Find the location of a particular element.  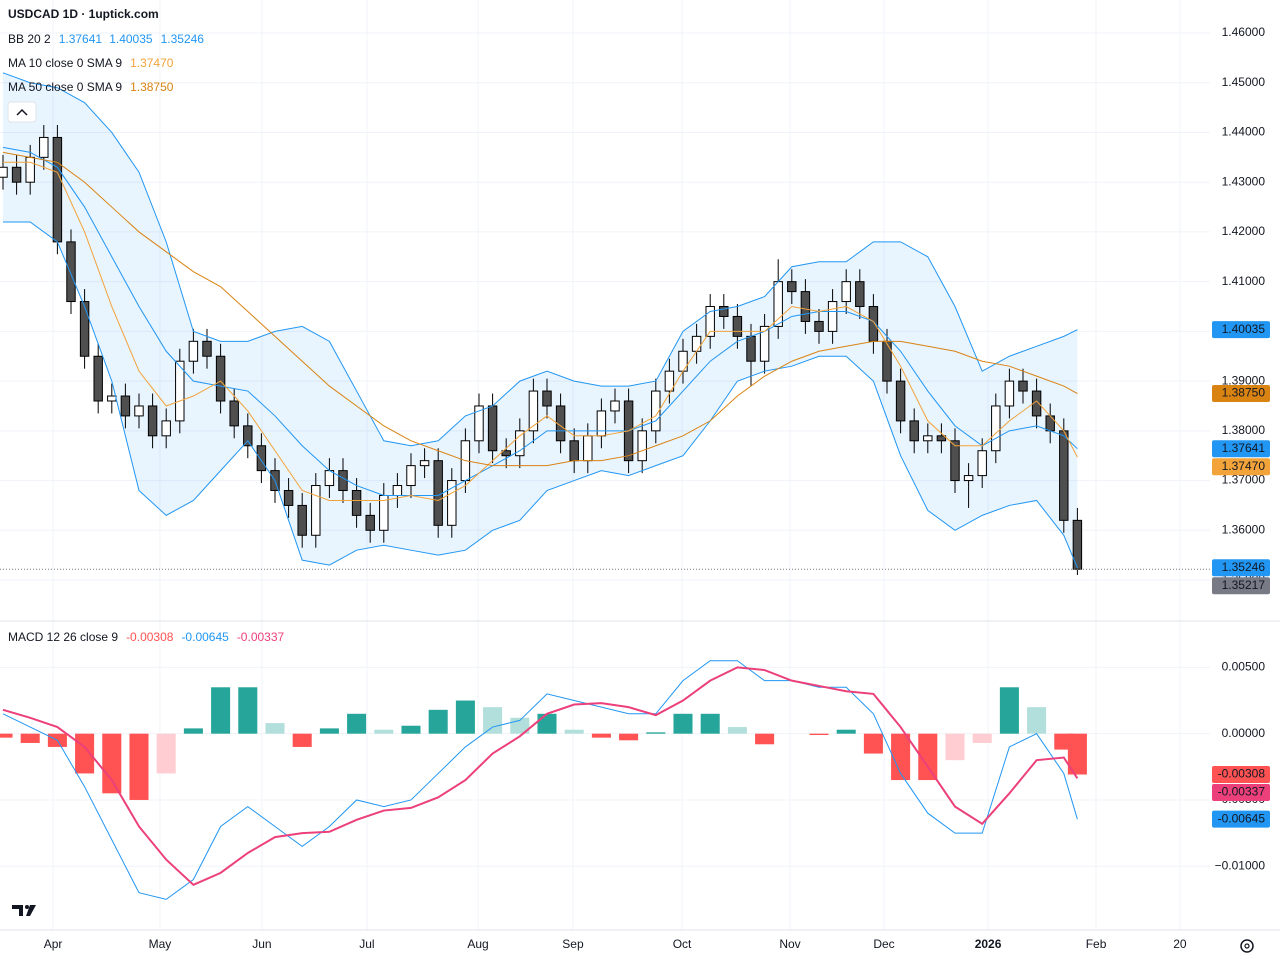

x-tick-label: Oct is located at coordinates (682, 944).